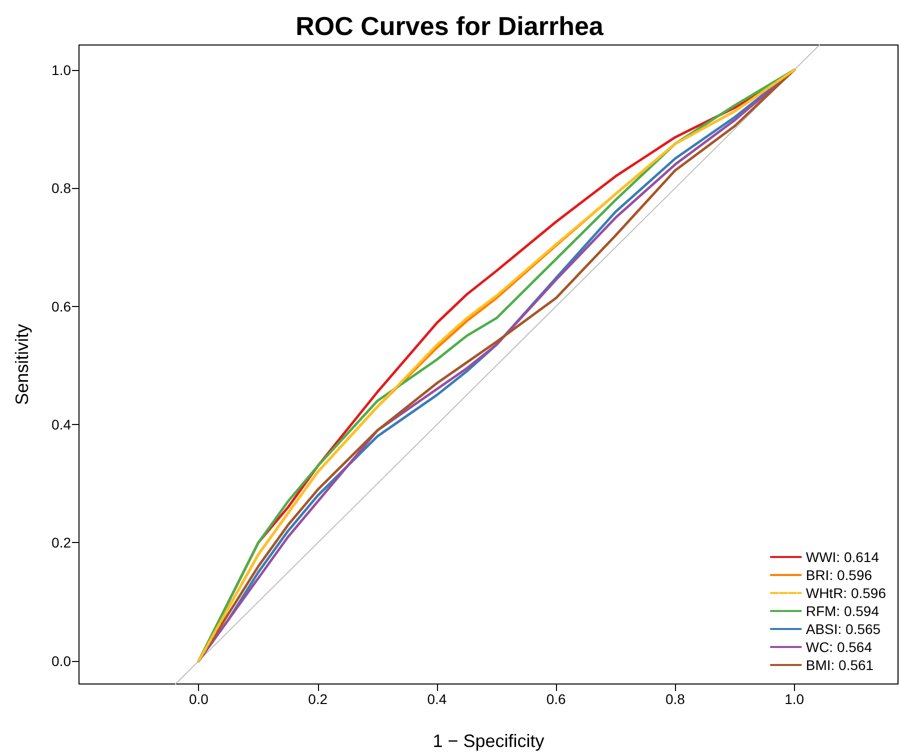  What do you see at coordinates (22, 365) in the screenshot?
I see `y-axis-title: Sensitivity` at bounding box center [22, 365].